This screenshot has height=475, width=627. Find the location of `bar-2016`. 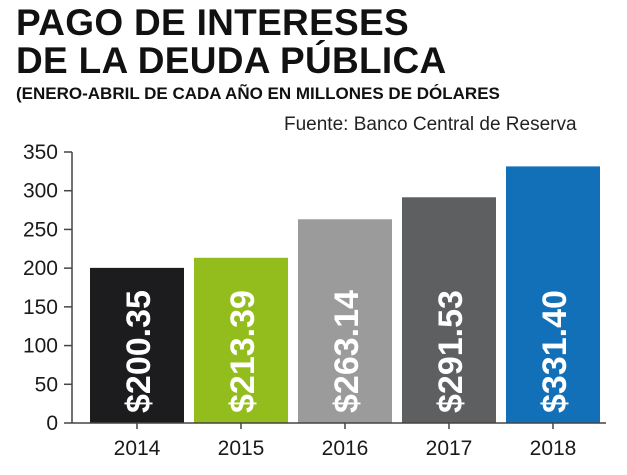

bar-2016 is located at coordinates (345, 321).